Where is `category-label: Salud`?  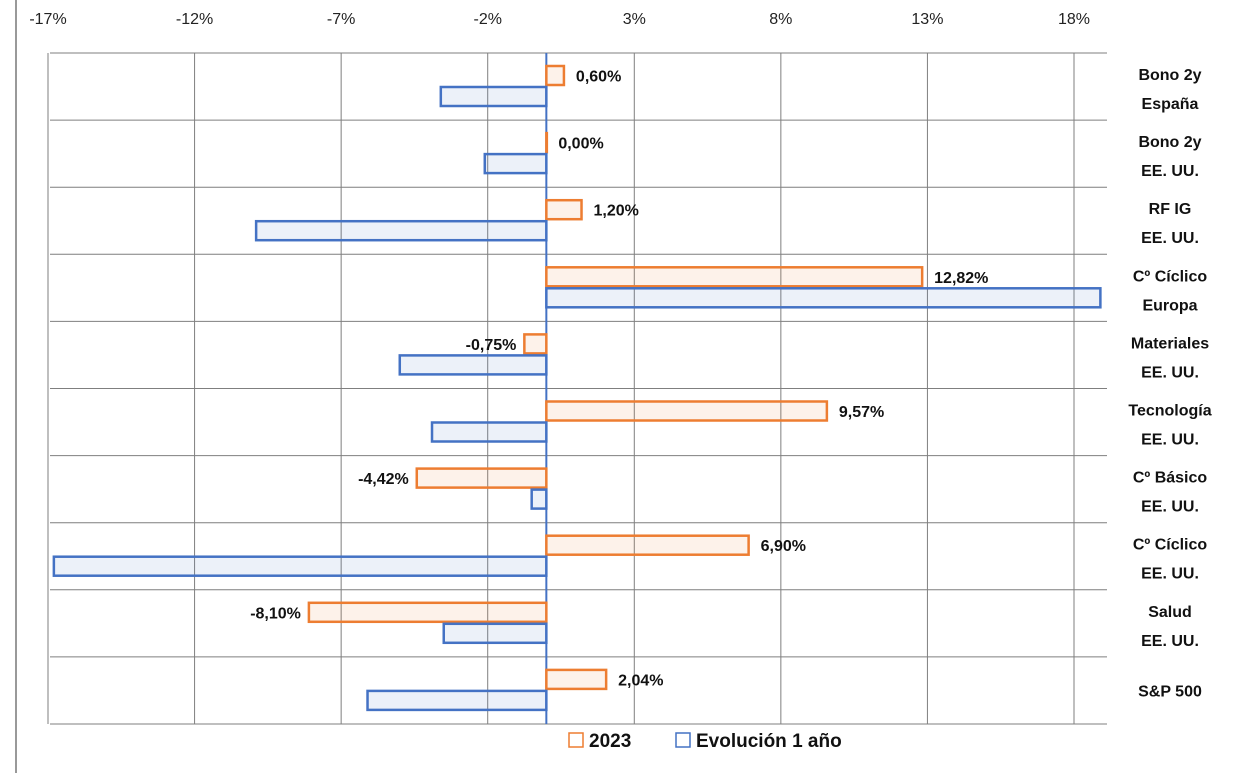
category-label: Salud is located at coordinates (1170, 612).